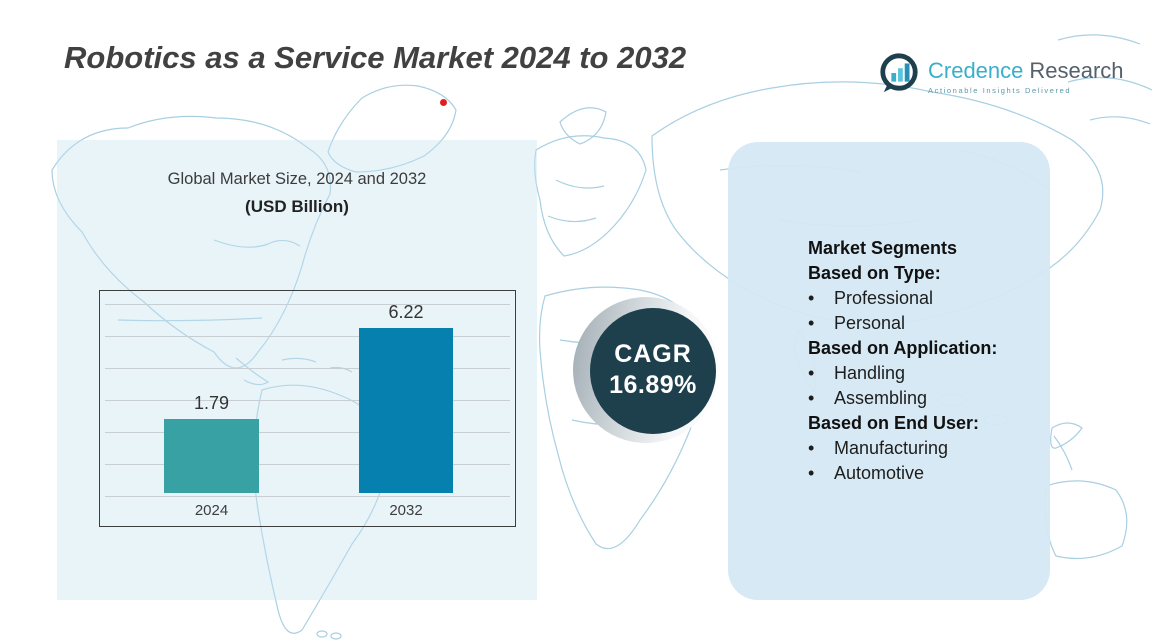 This screenshot has width=1156, height=642. I want to click on bar-chart-plot-area: 1.79 2024 6.22 2032, so click(307, 408).